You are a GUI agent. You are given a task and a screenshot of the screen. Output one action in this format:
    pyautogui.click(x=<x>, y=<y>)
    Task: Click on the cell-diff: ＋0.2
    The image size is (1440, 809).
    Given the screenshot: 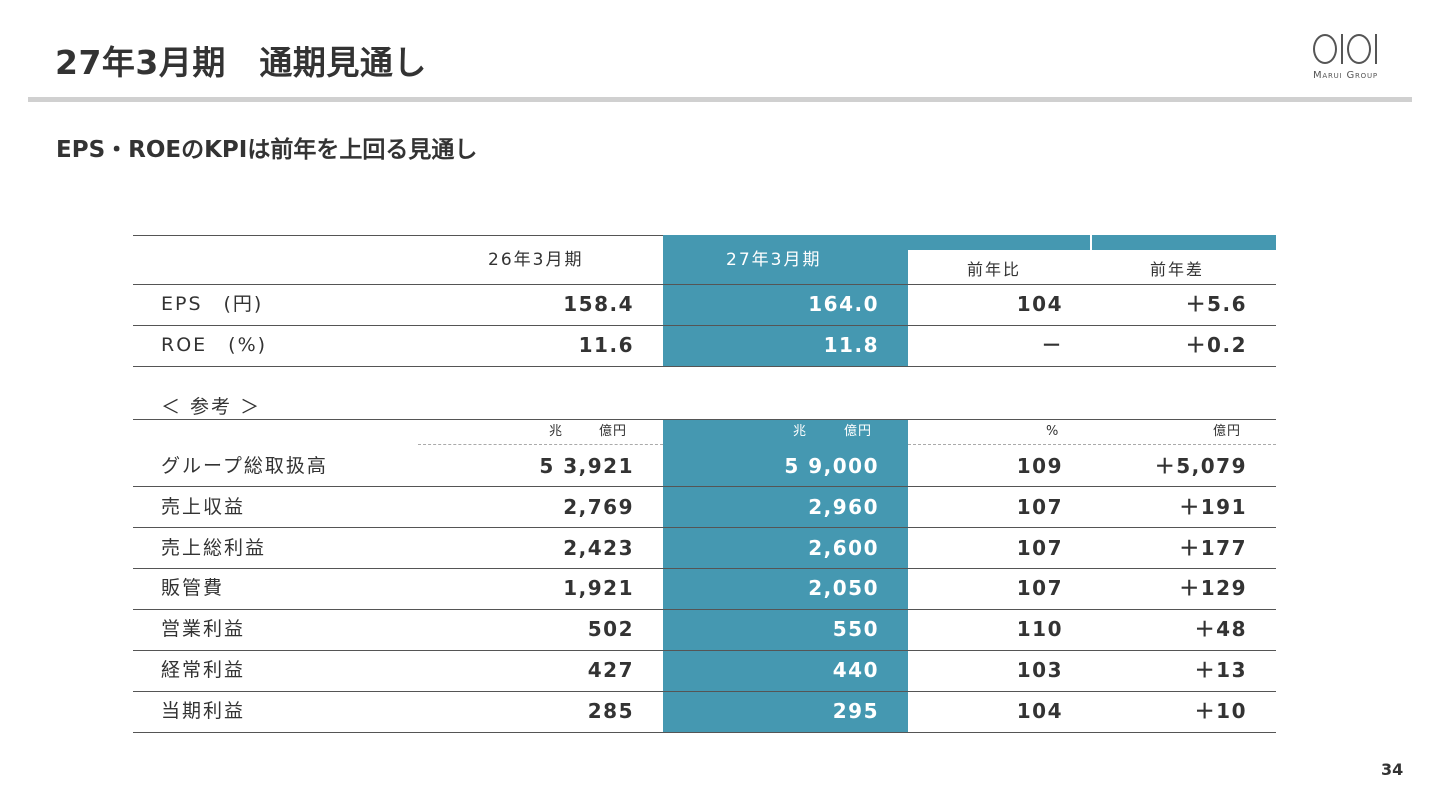 What is the action you would take?
    pyautogui.click(x=1216, y=345)
    